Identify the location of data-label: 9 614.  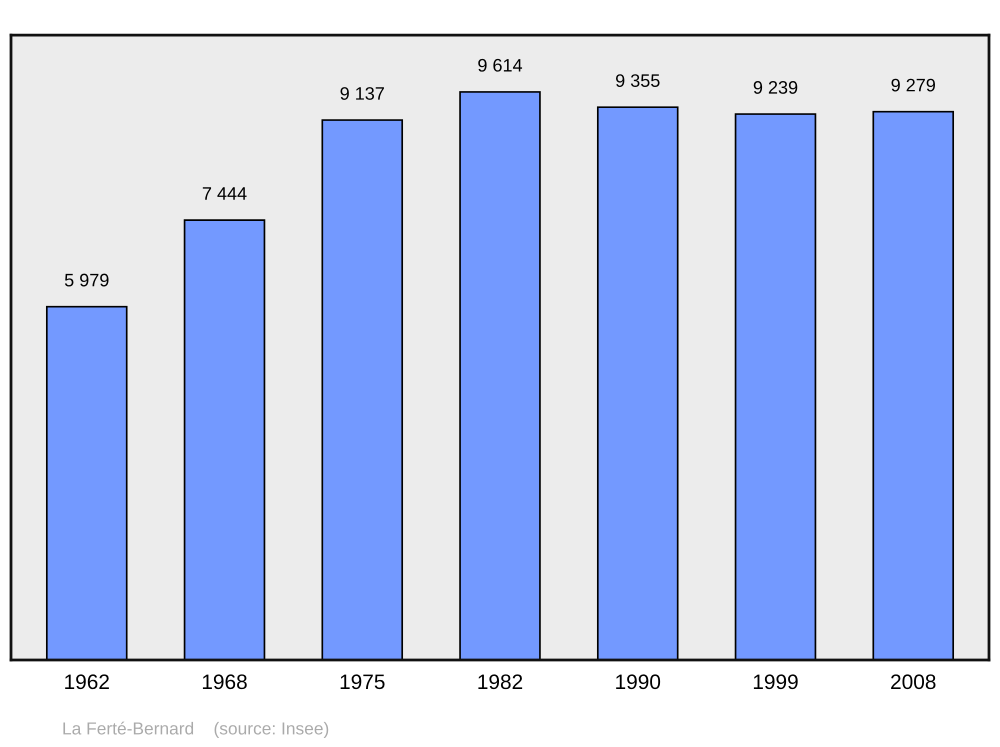
(500, 65).